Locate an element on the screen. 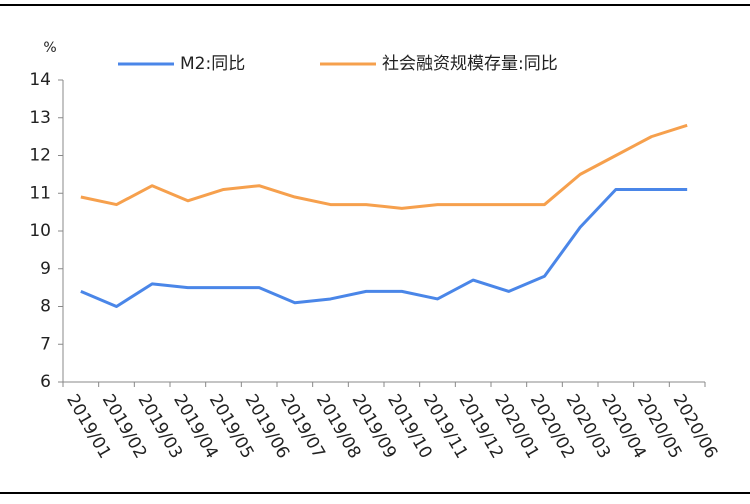  y-unit: % is located at coordinates (49, 48).